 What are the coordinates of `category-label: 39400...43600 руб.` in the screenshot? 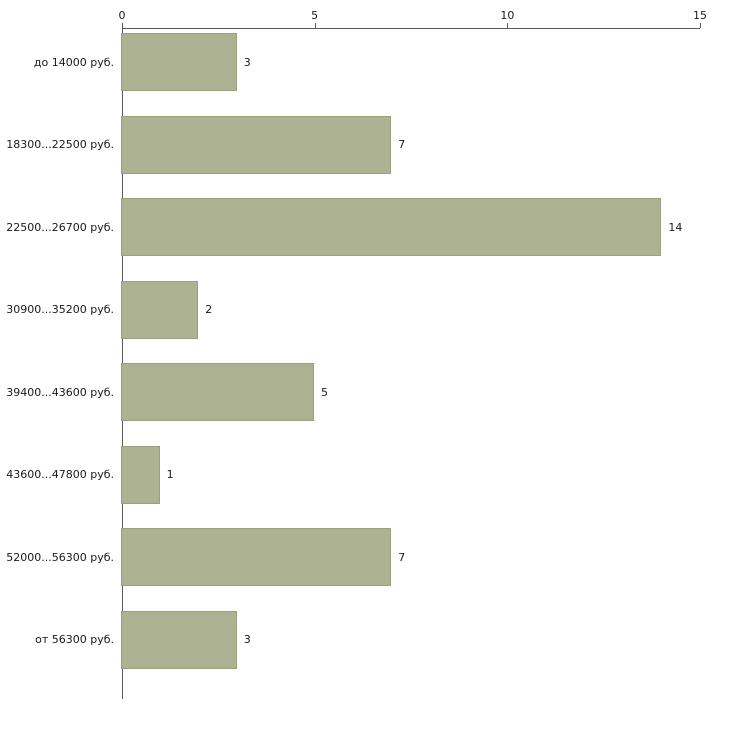 It's located at (60, 392).